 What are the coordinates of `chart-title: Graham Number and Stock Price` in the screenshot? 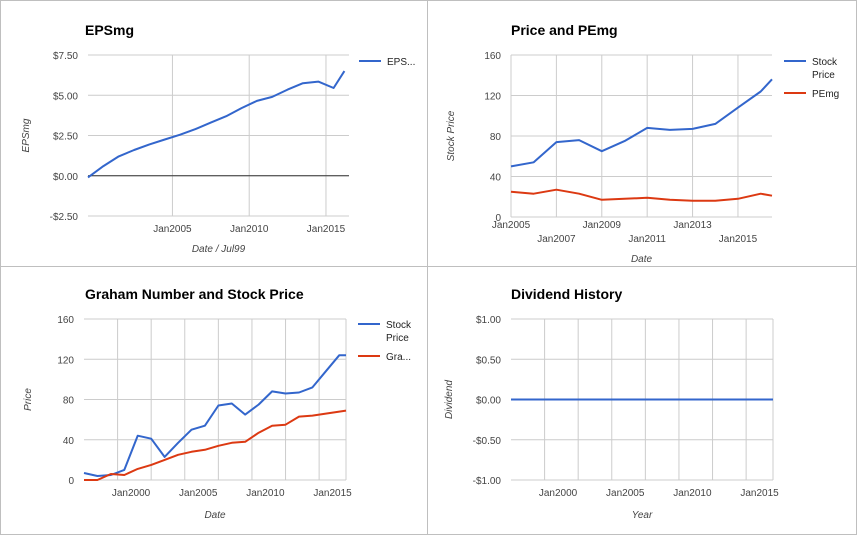 It's located at (194, 294).